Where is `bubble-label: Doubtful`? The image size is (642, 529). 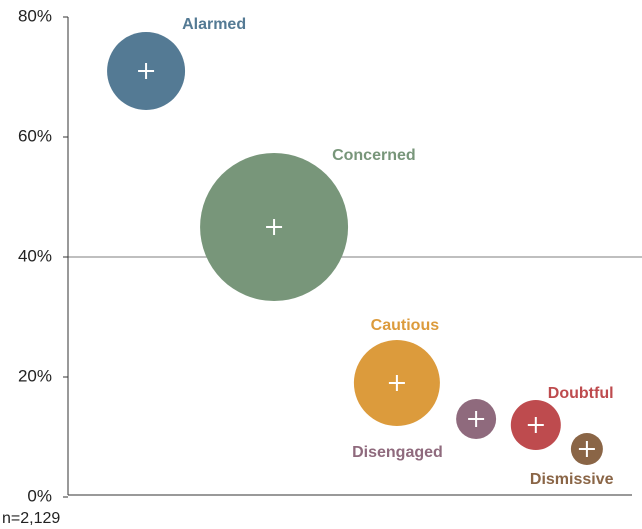 bubble-label: Doubtful is located at coordinates (581, 393).